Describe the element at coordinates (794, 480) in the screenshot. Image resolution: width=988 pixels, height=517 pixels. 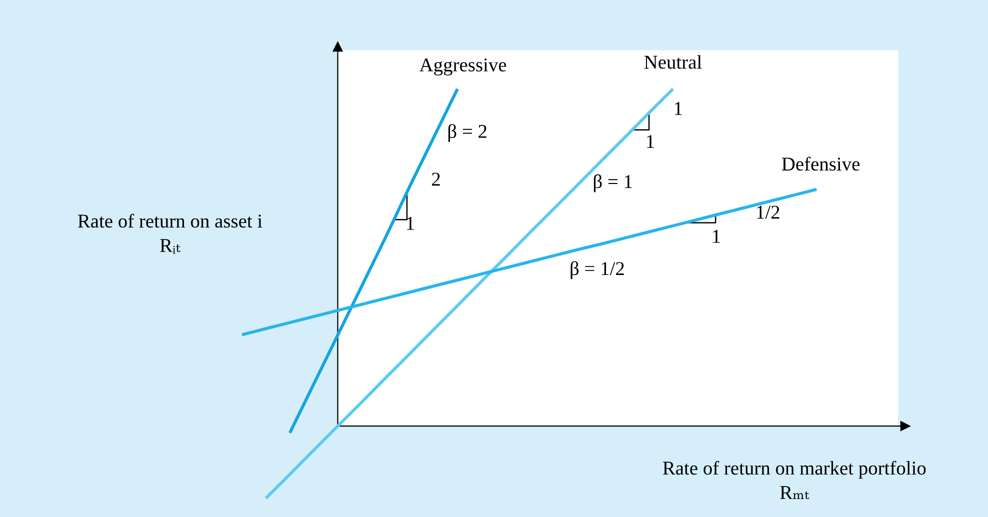
I see `x-axis-title: Rate of return on market portfolio Rₘₜ` at that location.